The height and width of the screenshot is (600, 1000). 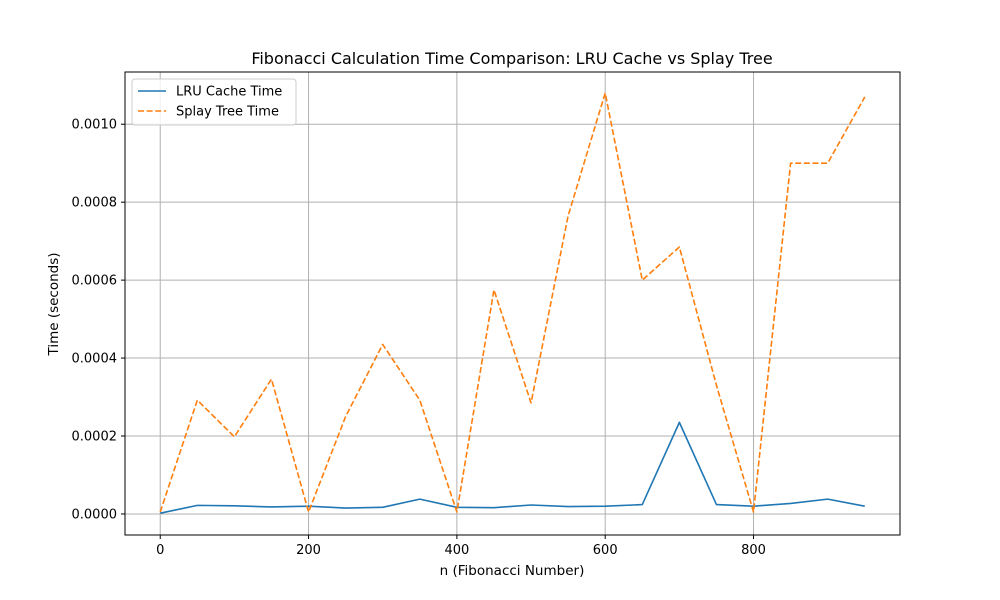 I want to click on series-line-lru-cache, so click(x=512, y=467).